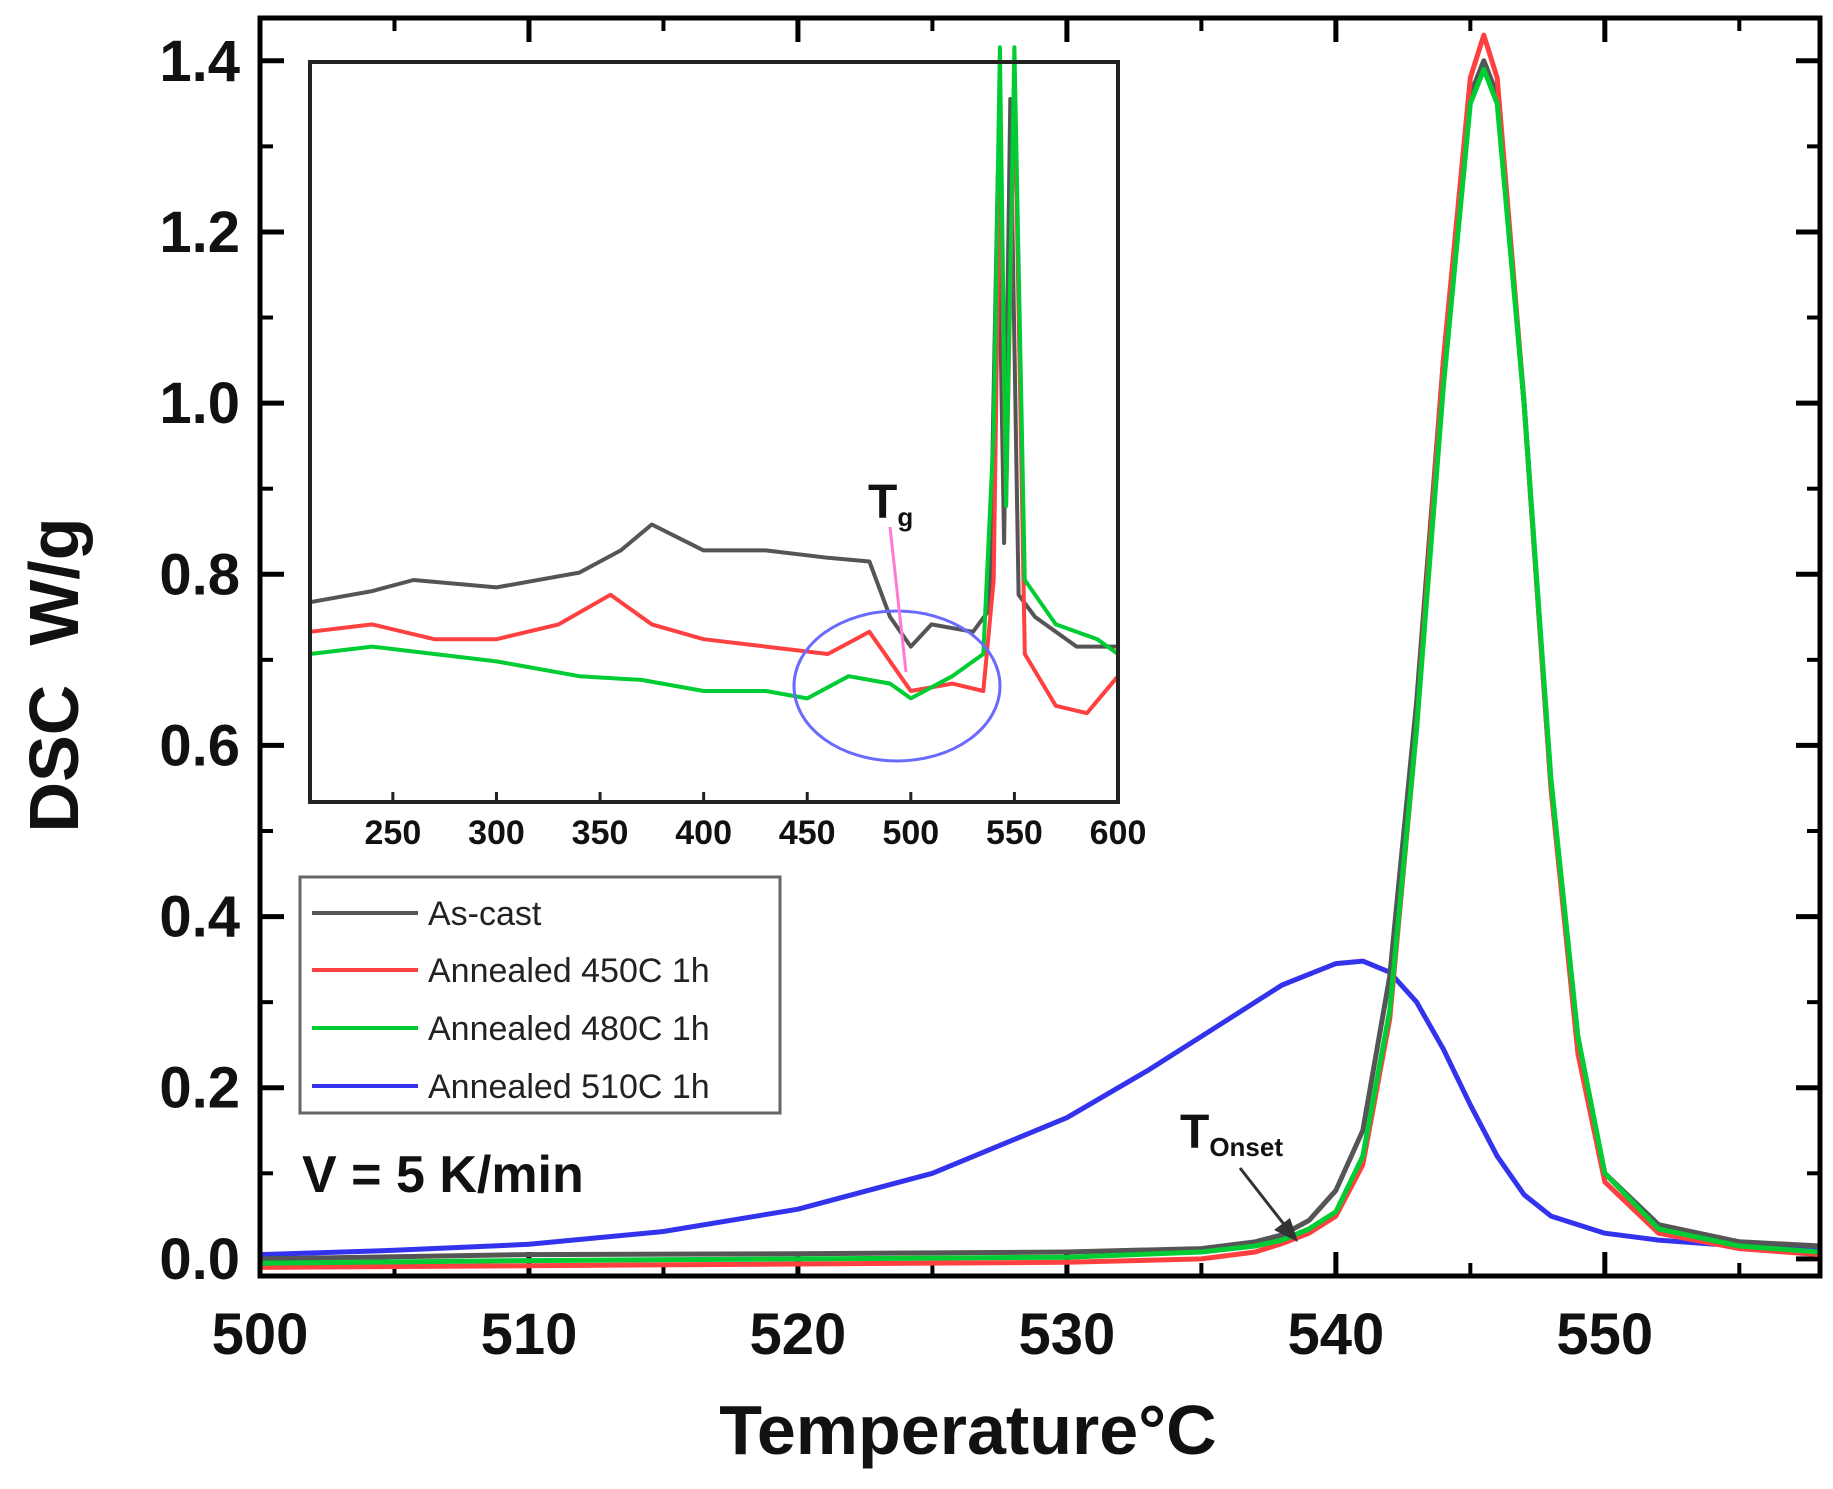  What do you see at coordinates (199, 917) in the screenshot?
I see `main-y-tick-label: 0.4` at bounding box center [199, 917].